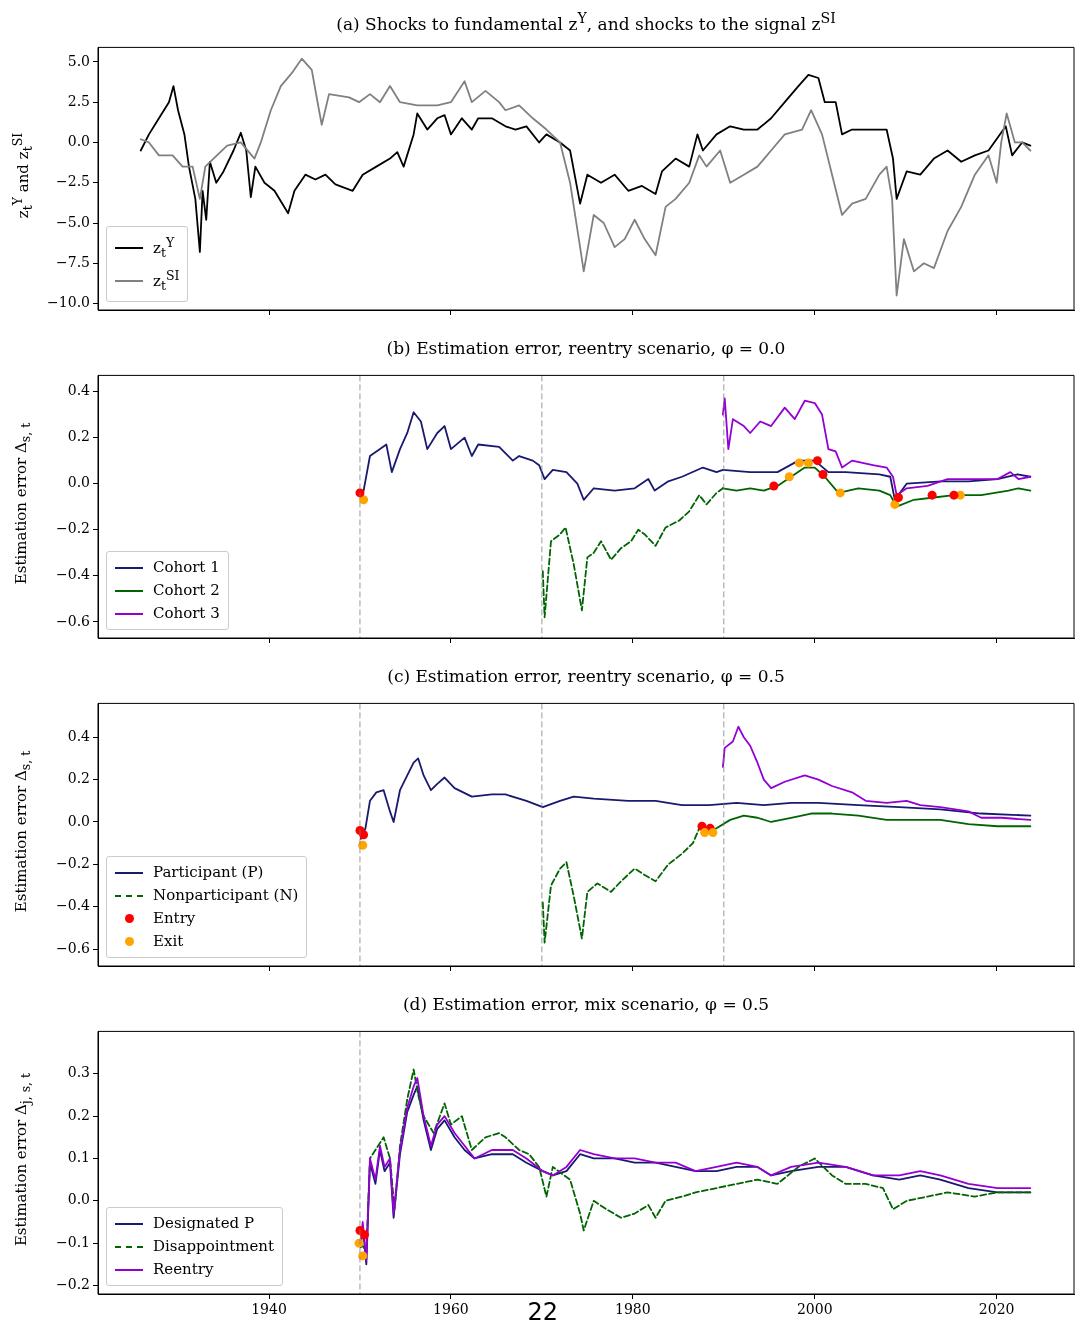  Describe the element at coordinates (73, 221) in the screenshot. I see `y-tick-label: −5.0` at that location.